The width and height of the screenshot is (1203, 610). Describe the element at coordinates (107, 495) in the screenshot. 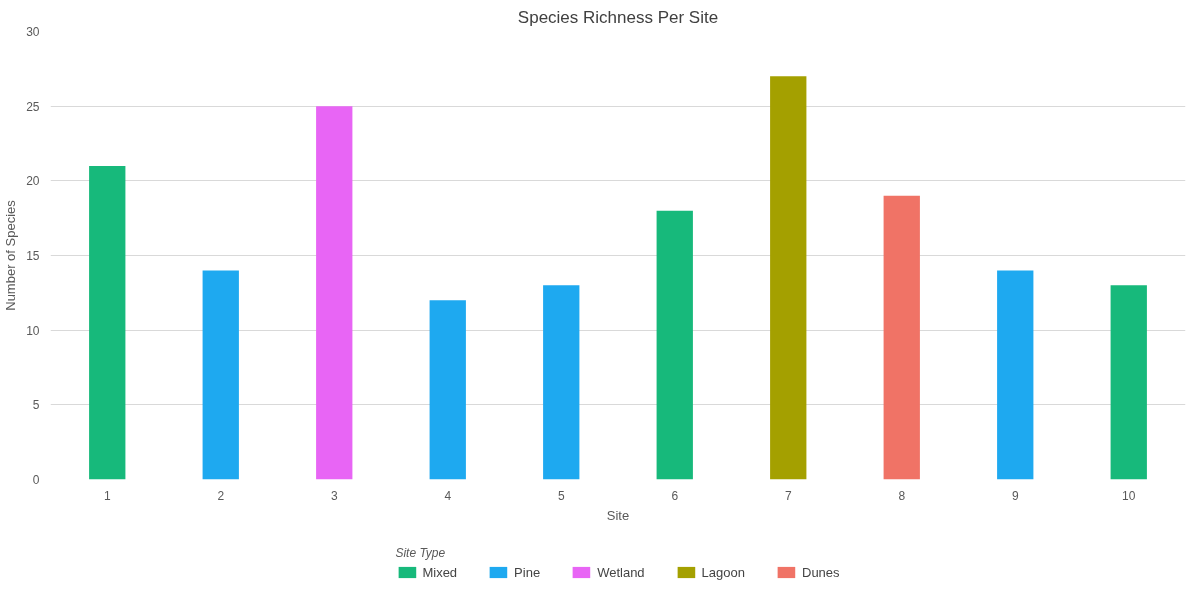

I see `x-tick-label: 1` at that location.